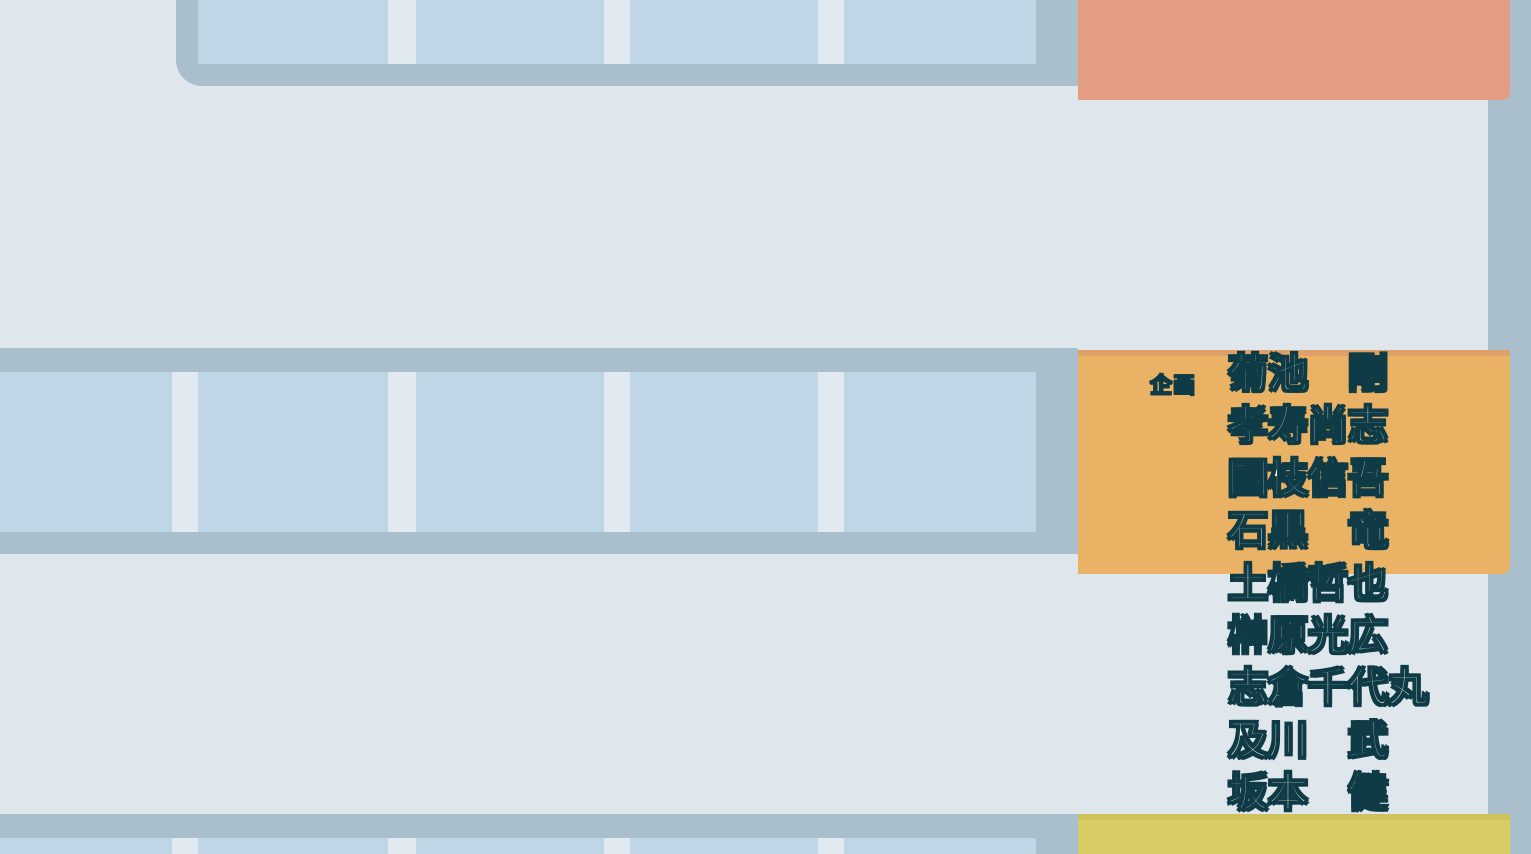 This screenshot has height=854, width=1531. What do you see at coordinates (1173, 387) in the screenshot?
I see `credit-role: 企画` at bounding box center [1173, 387].